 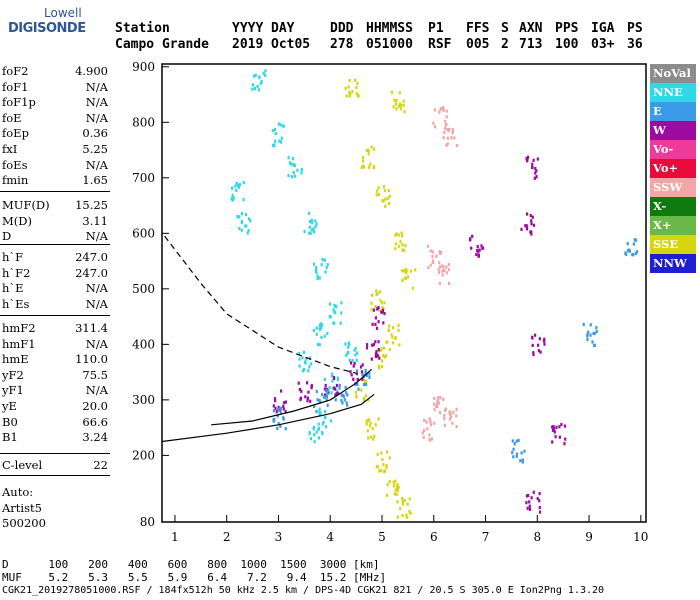 I want to click on param-label: D, so click(x=7, y=236).